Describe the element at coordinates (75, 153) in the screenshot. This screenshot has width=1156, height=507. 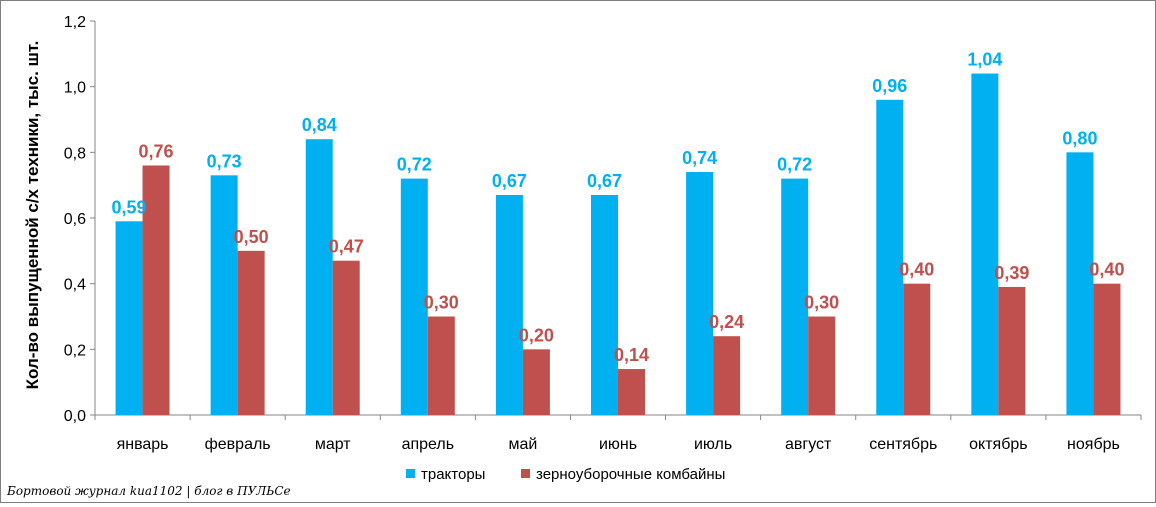
I see `y-tick-label: 0,8` at that location.